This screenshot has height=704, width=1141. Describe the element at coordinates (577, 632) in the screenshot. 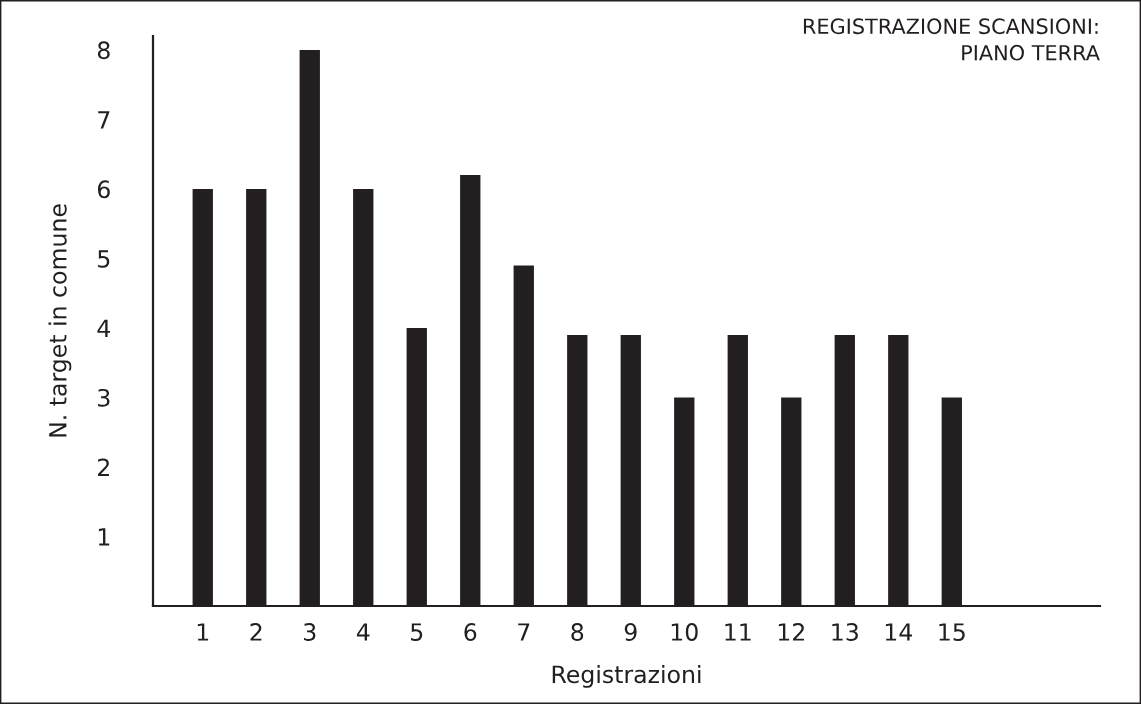

I see `x-tick-label: 8` at that location.